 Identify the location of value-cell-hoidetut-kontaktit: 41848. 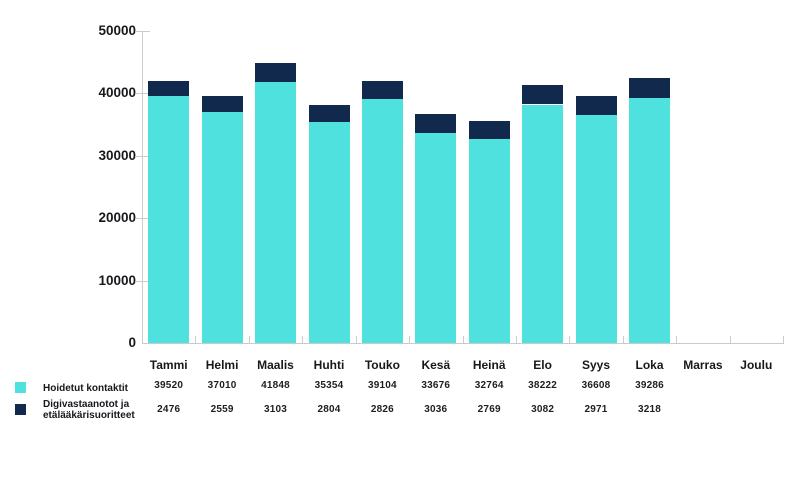
(275, 385).